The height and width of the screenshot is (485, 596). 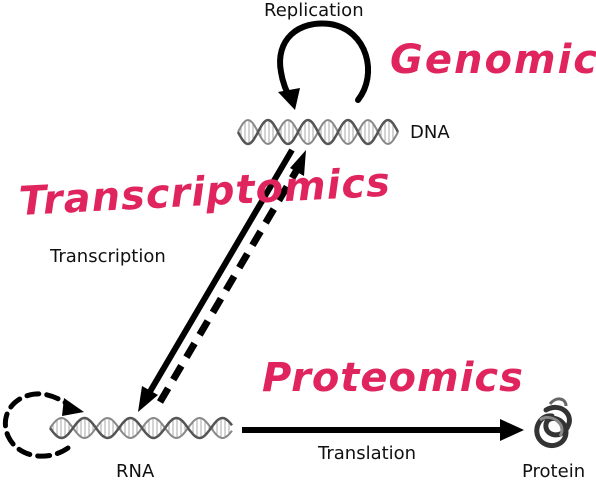 I want to click on dna-label: DNA, so click(x=430, y=132).